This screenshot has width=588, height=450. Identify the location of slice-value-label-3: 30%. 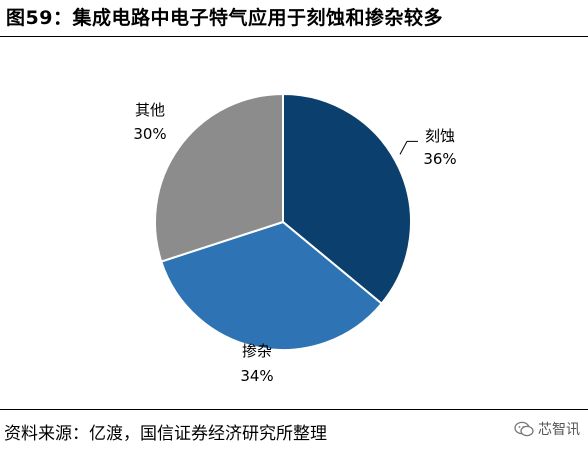
(149, 134).